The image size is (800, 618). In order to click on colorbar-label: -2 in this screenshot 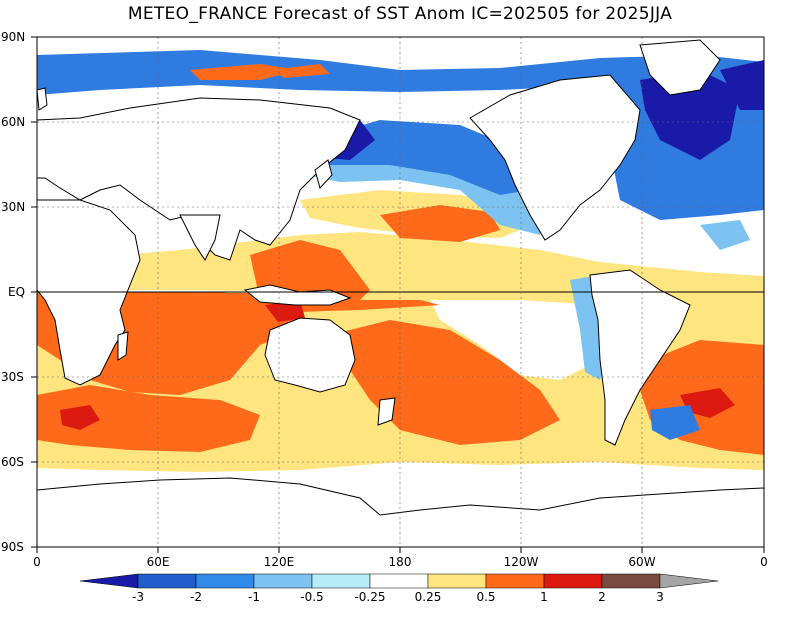, I will do `click(196, 597)`.